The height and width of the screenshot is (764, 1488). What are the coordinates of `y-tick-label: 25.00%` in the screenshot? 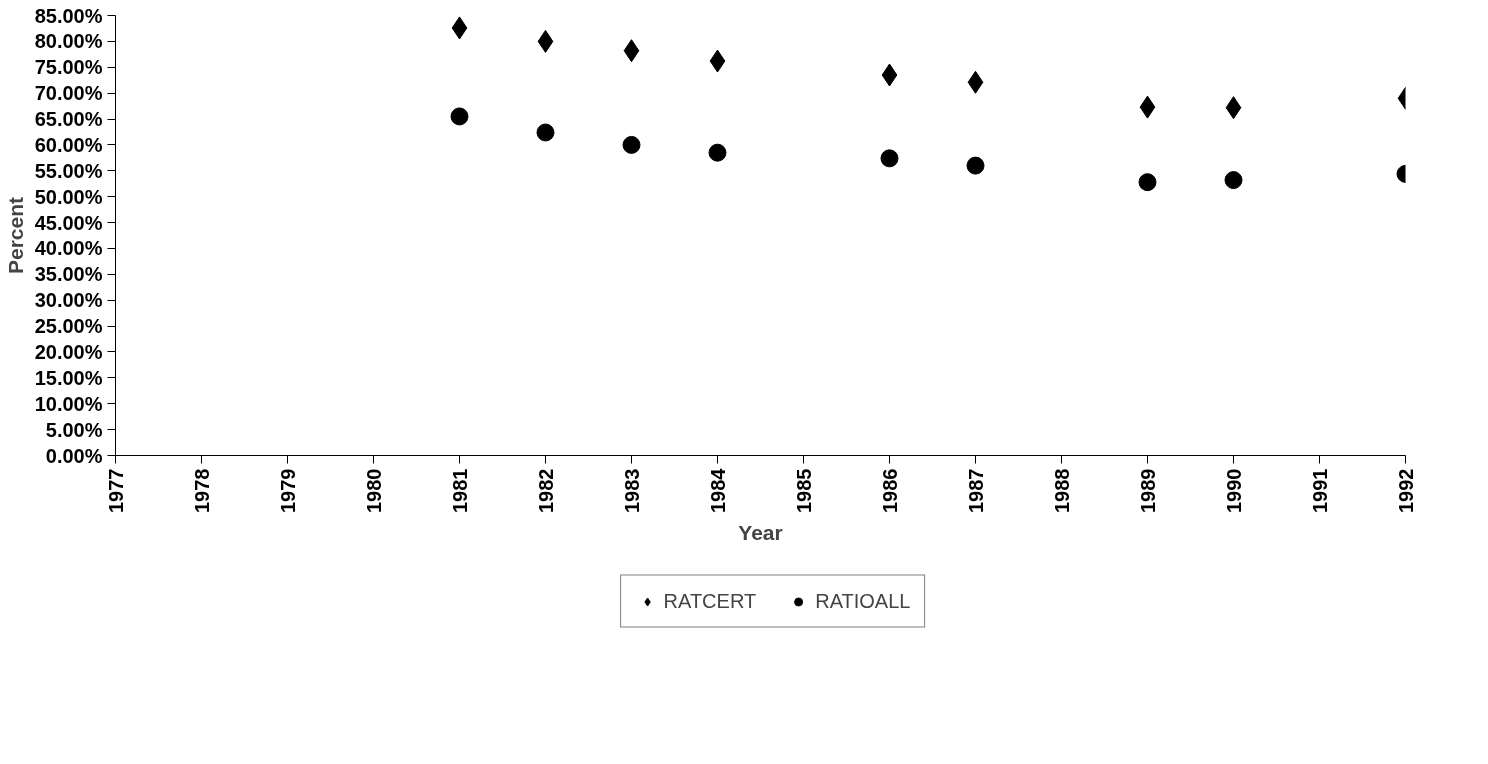 It's located at (68, 326).